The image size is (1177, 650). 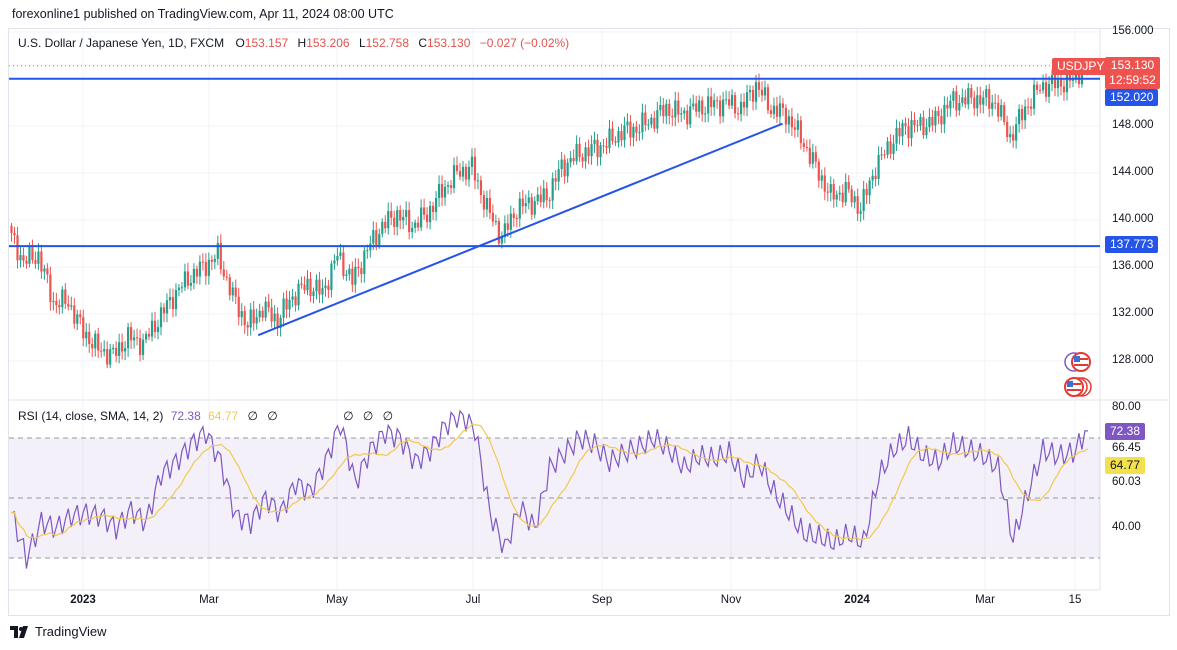 What do you see at coordinates (58, 631) in the screenshot?
I see `tradingview-logo: TradingView` at bounding box center [58, 631].